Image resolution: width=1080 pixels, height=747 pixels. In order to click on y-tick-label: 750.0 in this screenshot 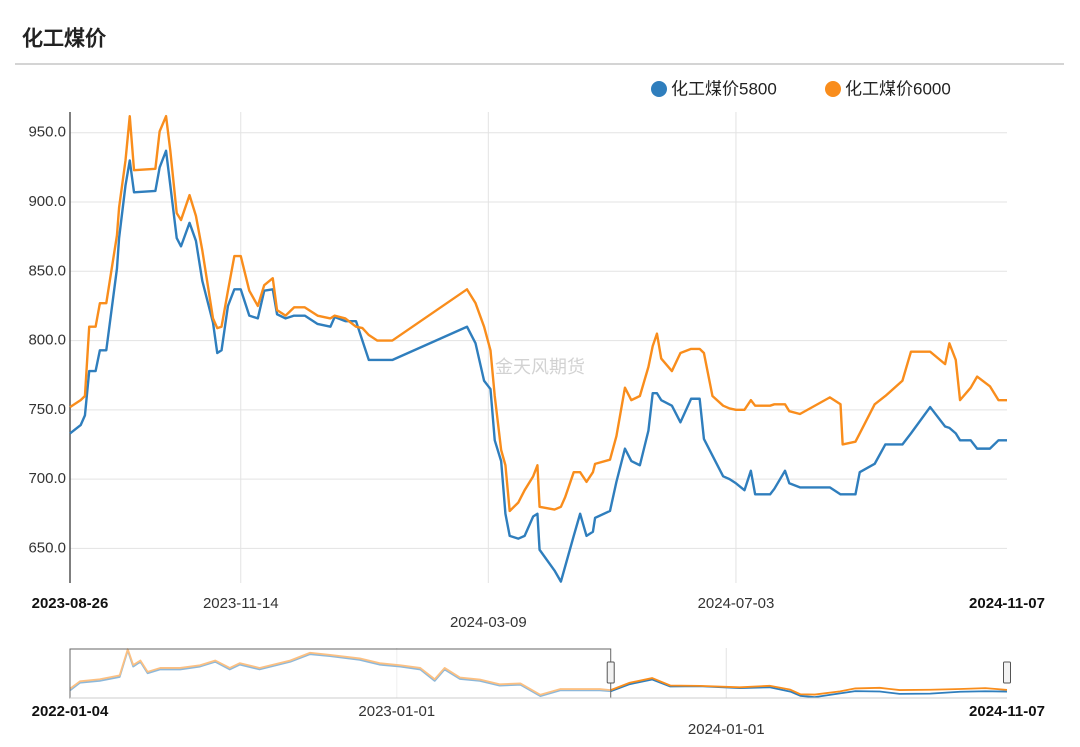, I will do `click(47, 409)`.